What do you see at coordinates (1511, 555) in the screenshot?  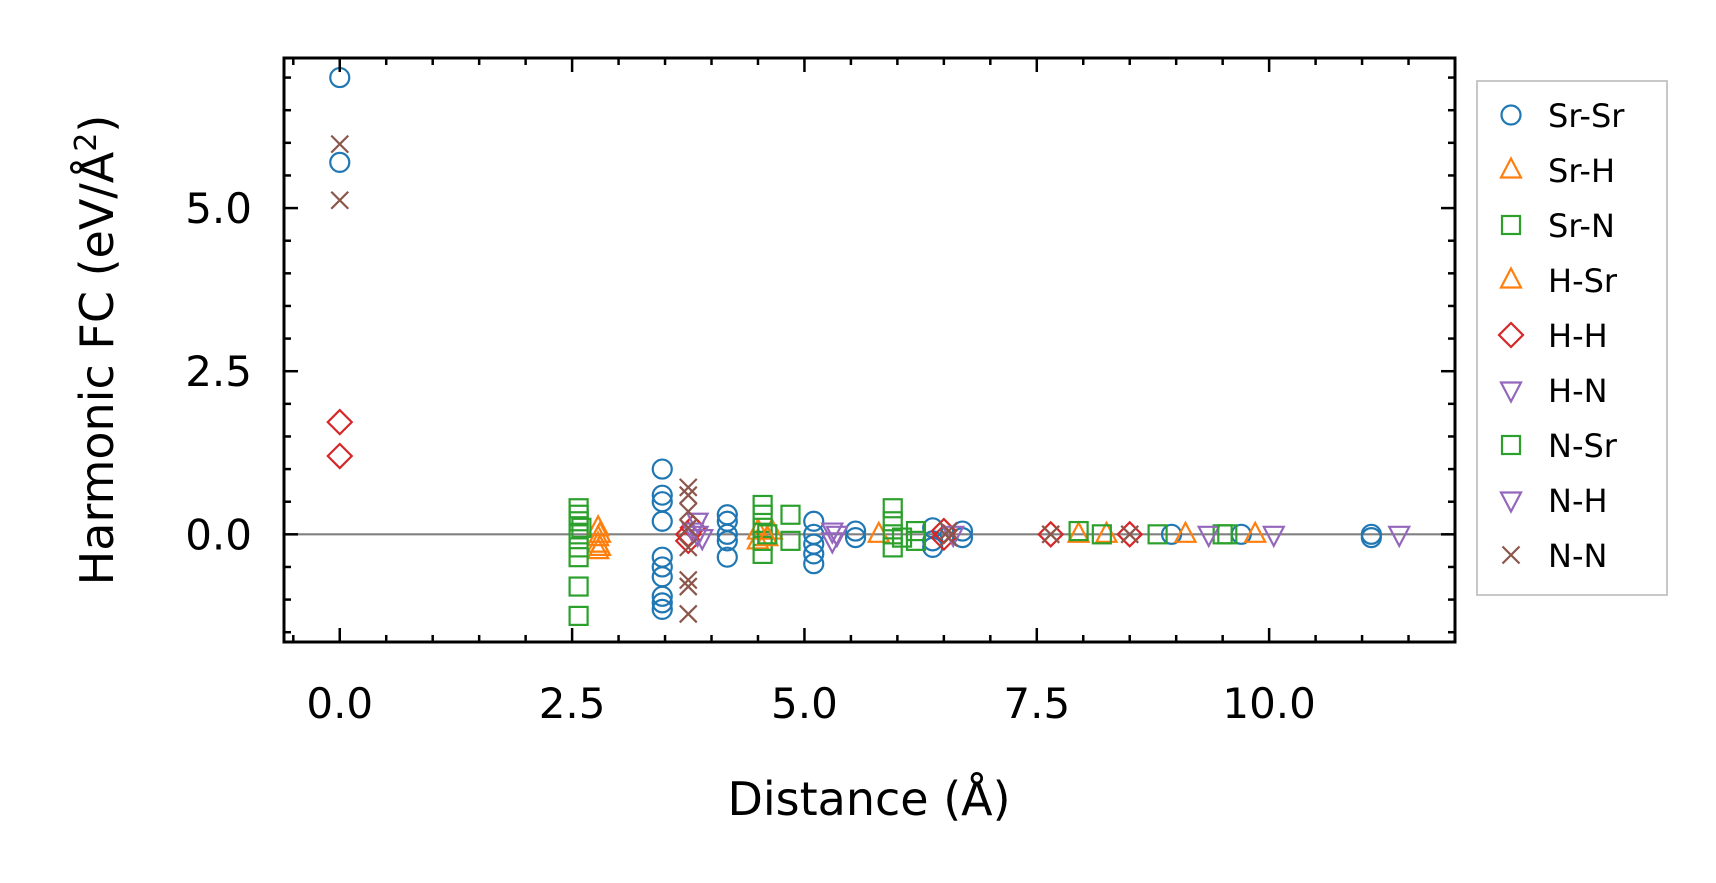 I see `legend-marker-n-n` at bounding box center [1511, 555].